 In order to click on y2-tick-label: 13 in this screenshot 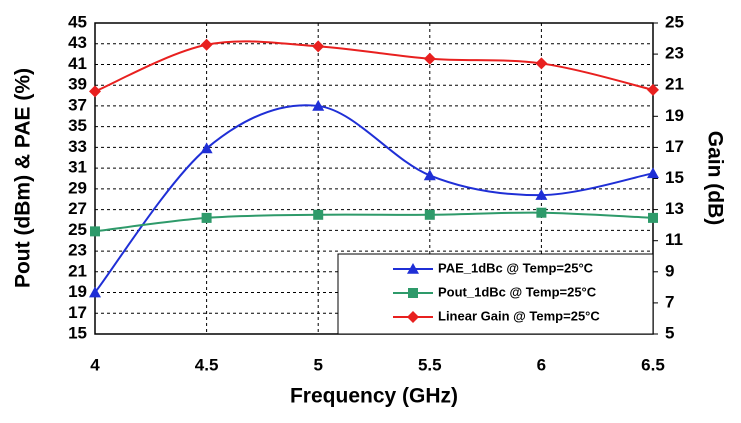, I will do `click(674, 208)`.